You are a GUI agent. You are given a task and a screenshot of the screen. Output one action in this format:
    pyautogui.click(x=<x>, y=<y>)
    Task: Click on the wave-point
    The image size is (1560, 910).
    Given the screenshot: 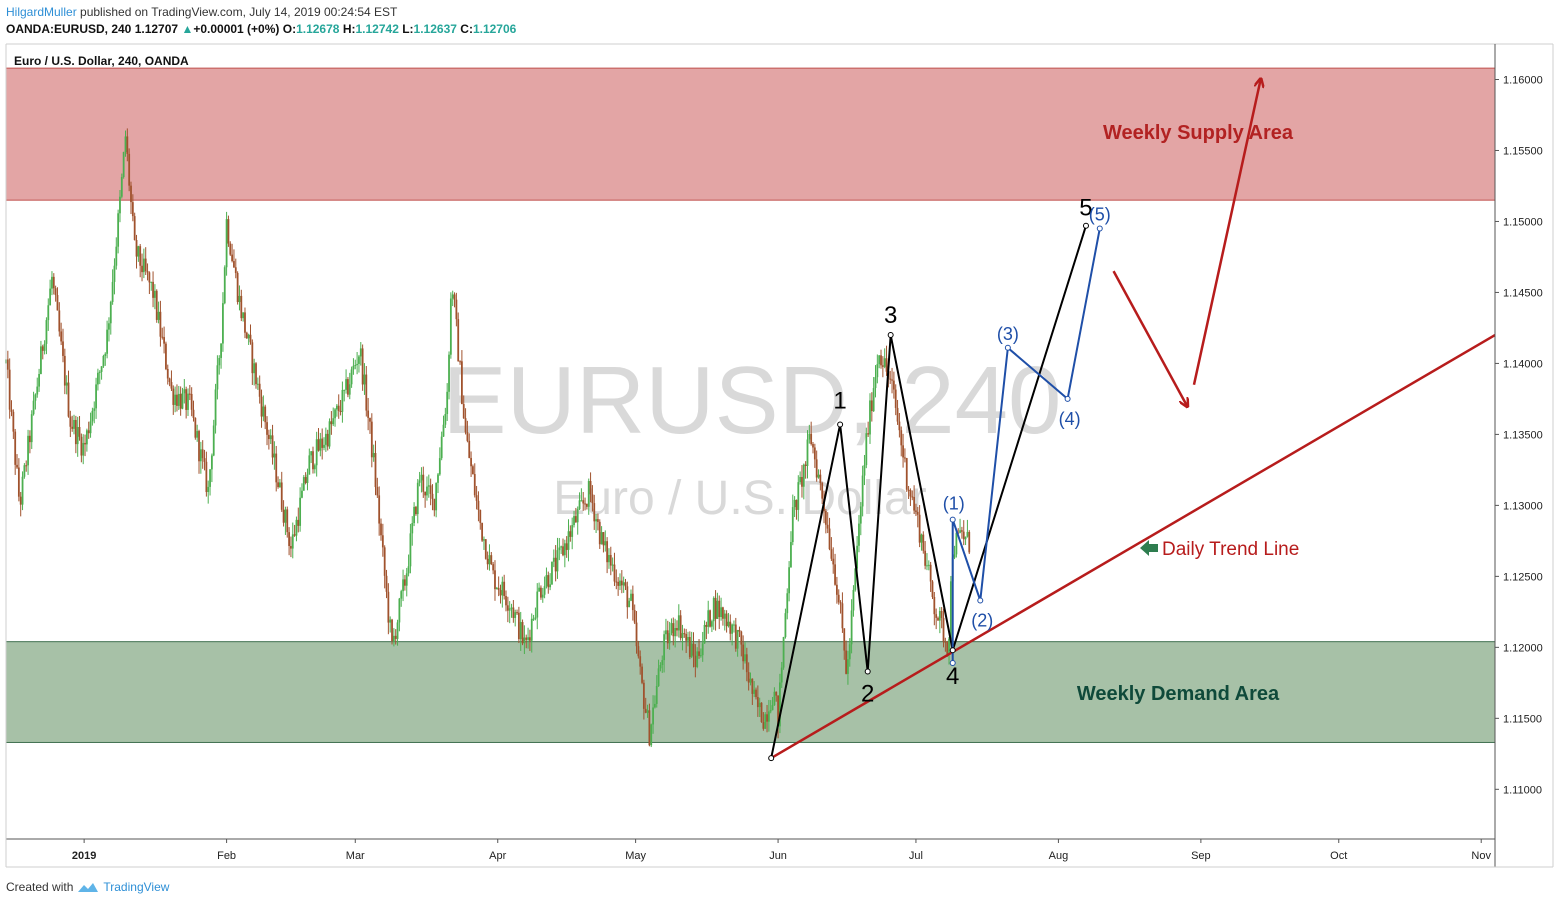 What is the action you would take?
    pyautogui.click(x=952, y=662)
    